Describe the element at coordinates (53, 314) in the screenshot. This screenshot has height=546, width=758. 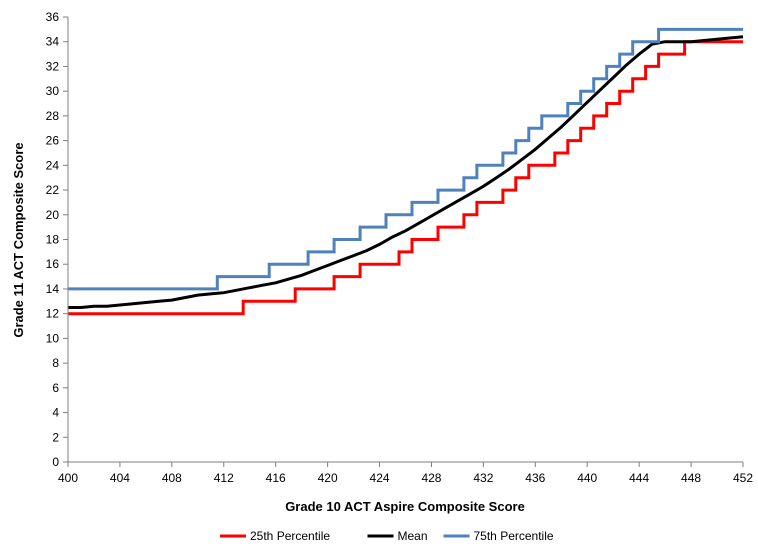
I see `y-tick-label: 12` at that location.